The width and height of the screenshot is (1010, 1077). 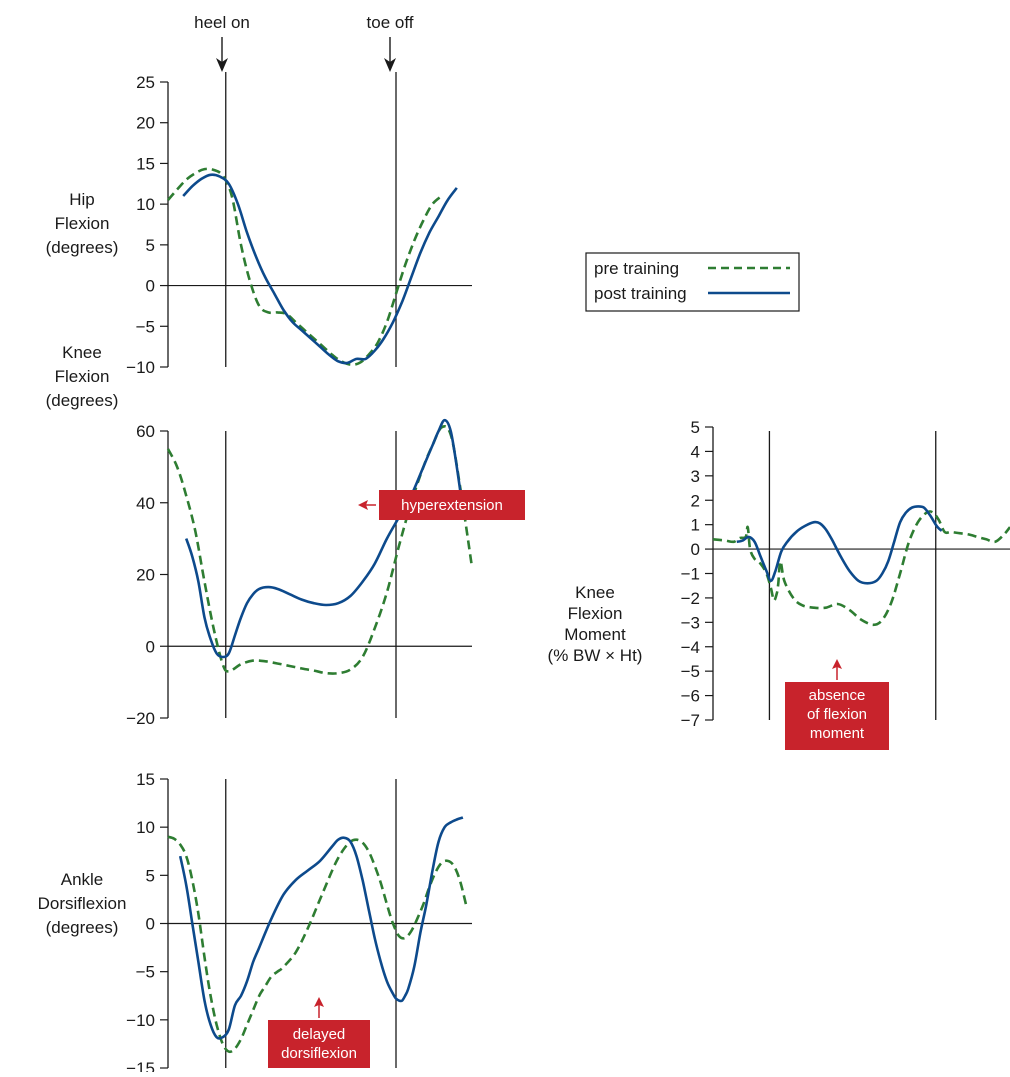 What do you see at coordinates (145, 326) in the screenshot?
I see `hip-y-tick-label: −5` at bounding box center [145, 326].